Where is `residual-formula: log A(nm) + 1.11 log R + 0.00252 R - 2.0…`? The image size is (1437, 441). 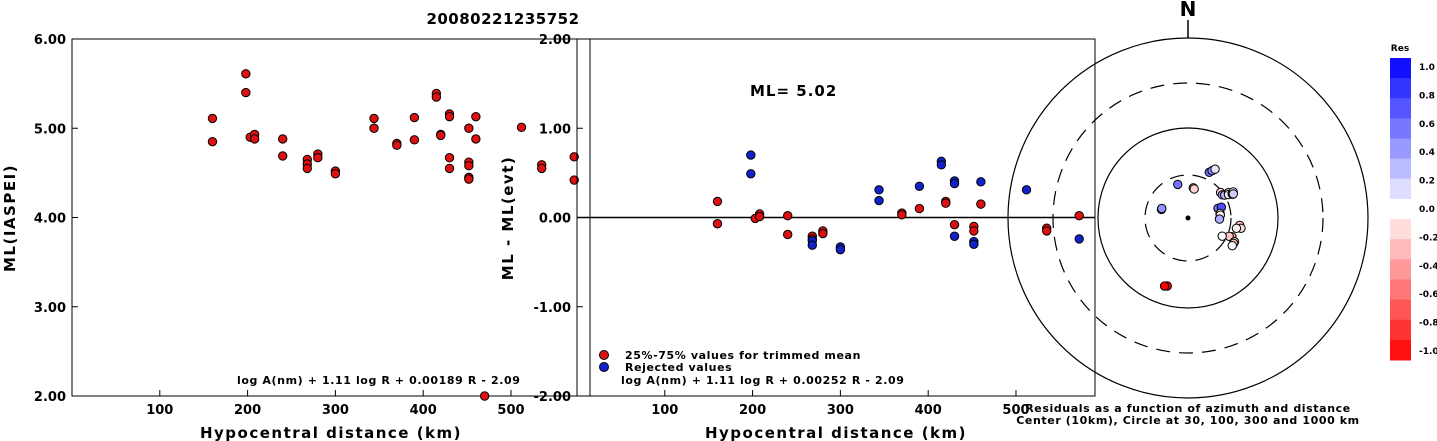 residual-formula: log A(nm) + 1.11 log R + 0.00252 R - 2.0… is located at coordinates (762, 380).